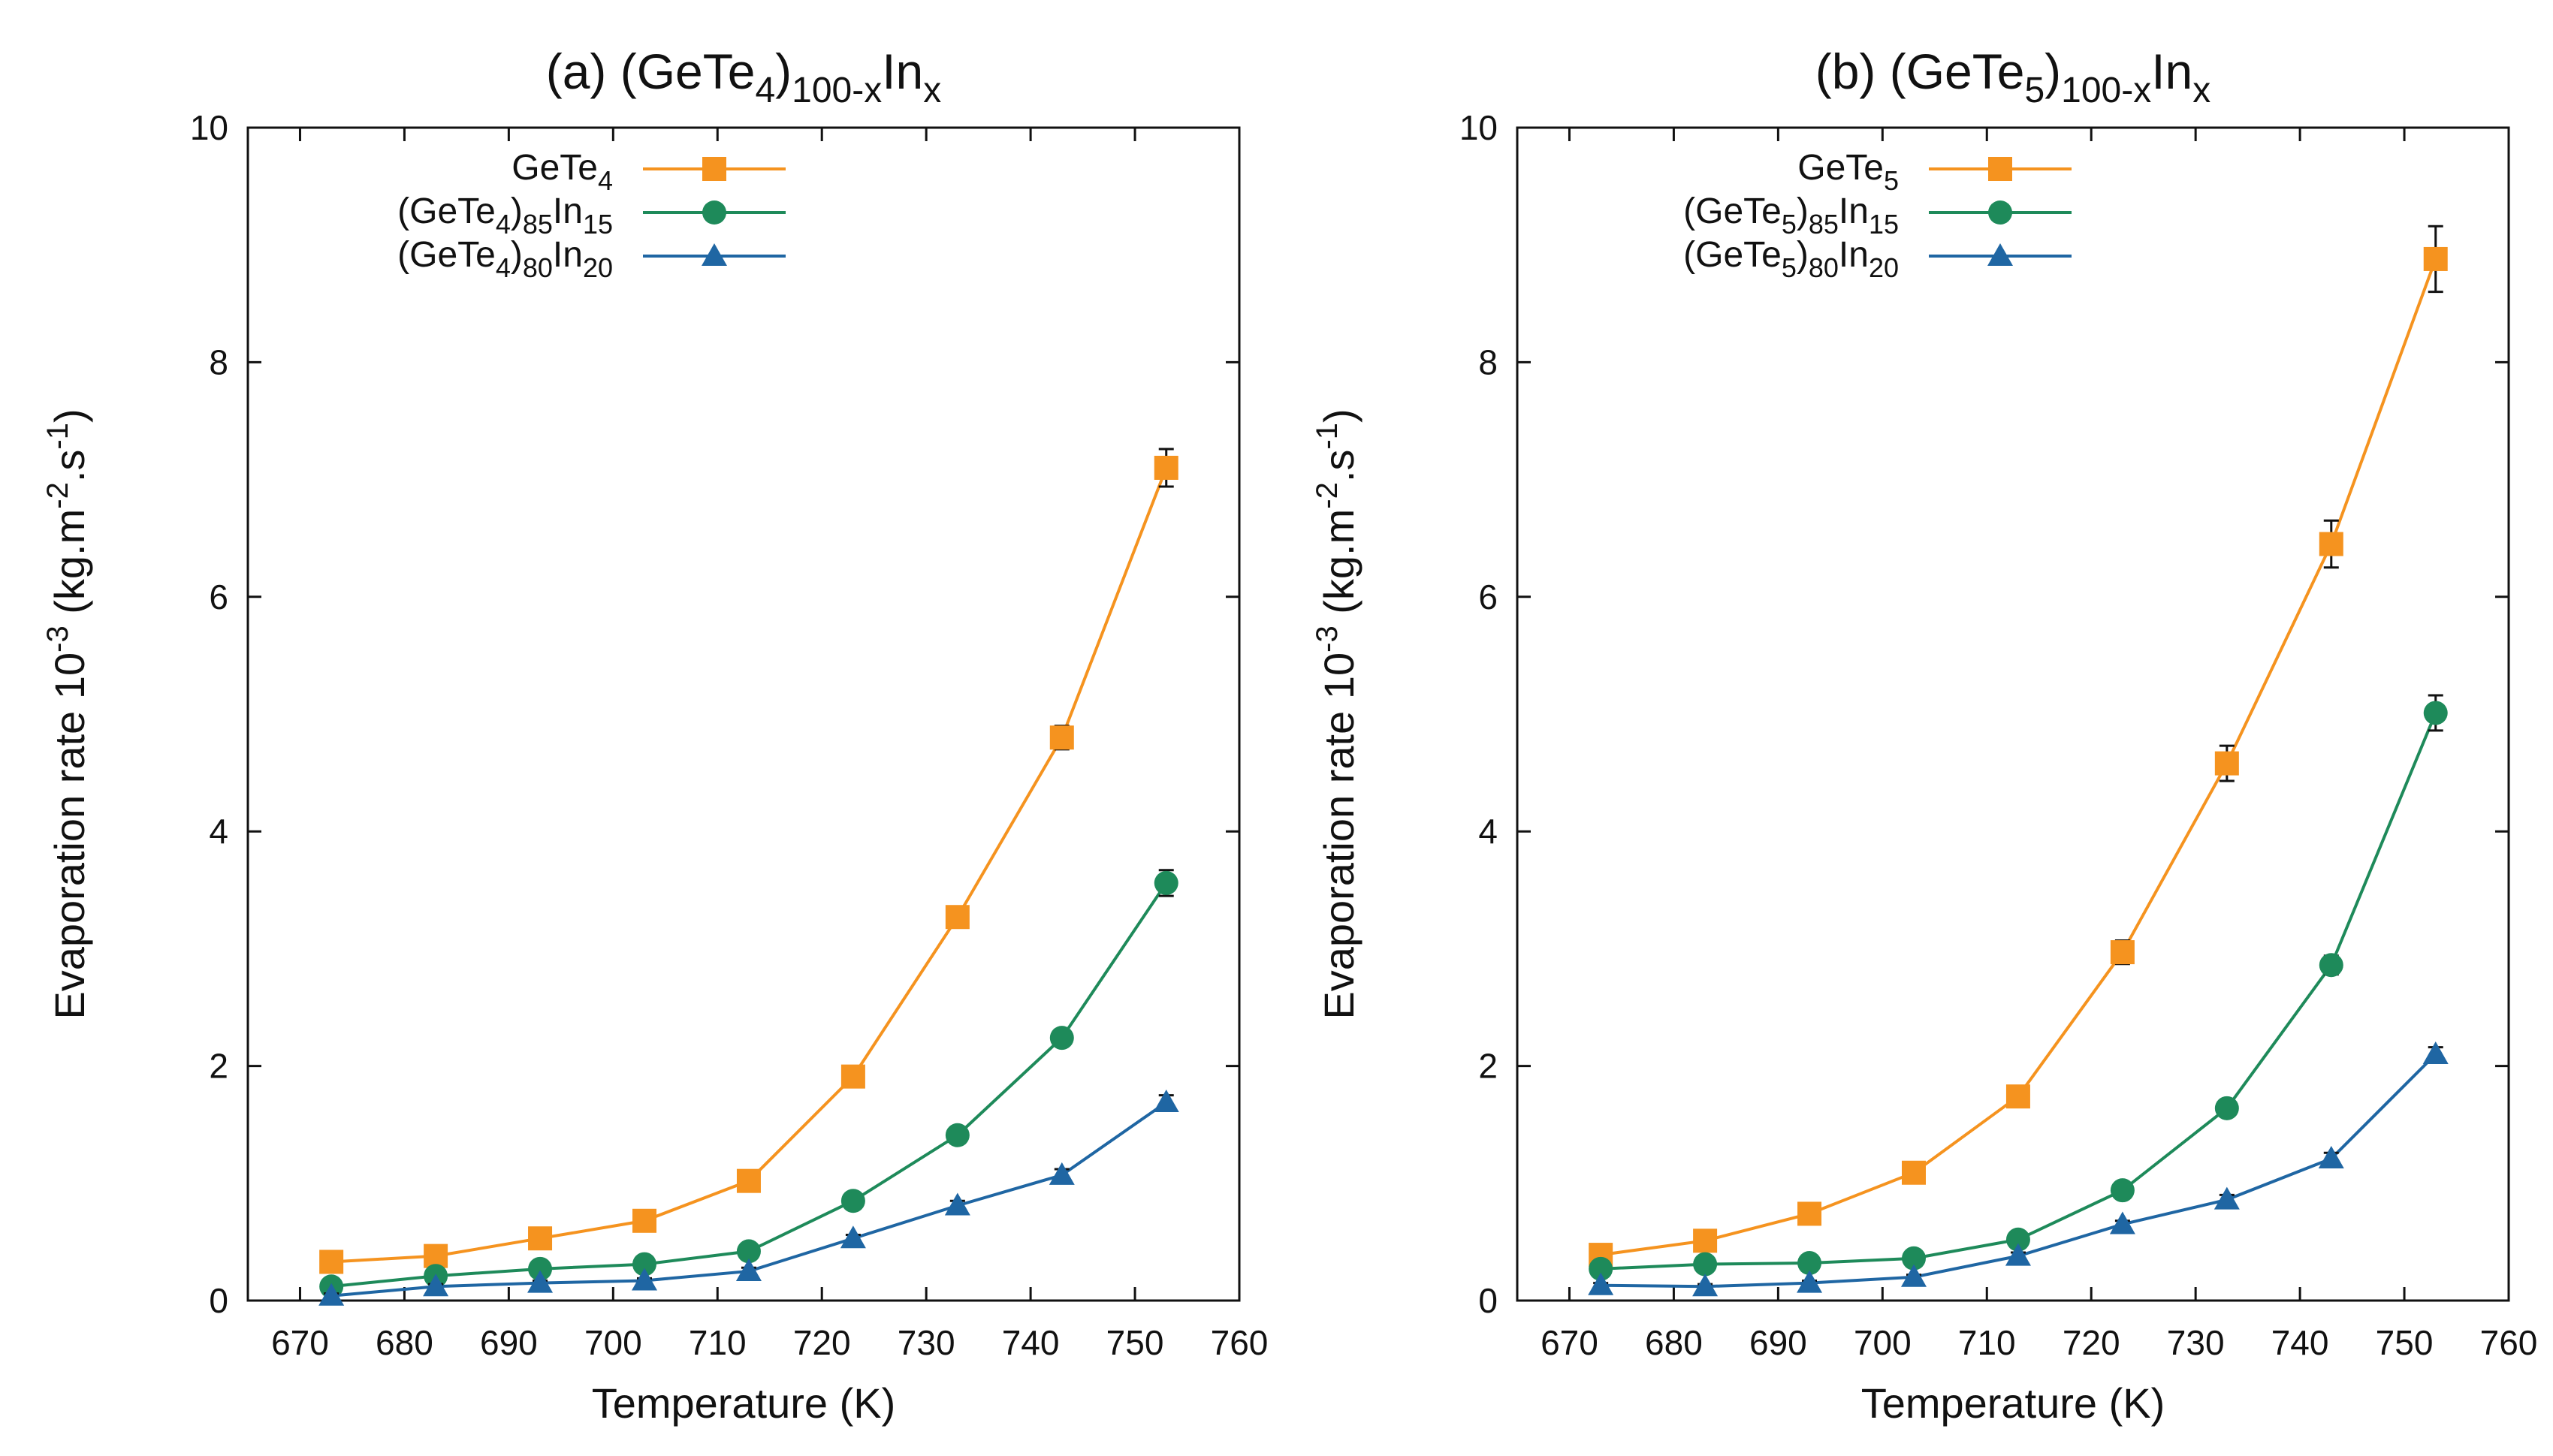  Describe the element at coordinates (1791, 215) in the screenshot. I see `legend-label: (GeTe5)85In15` at that location.